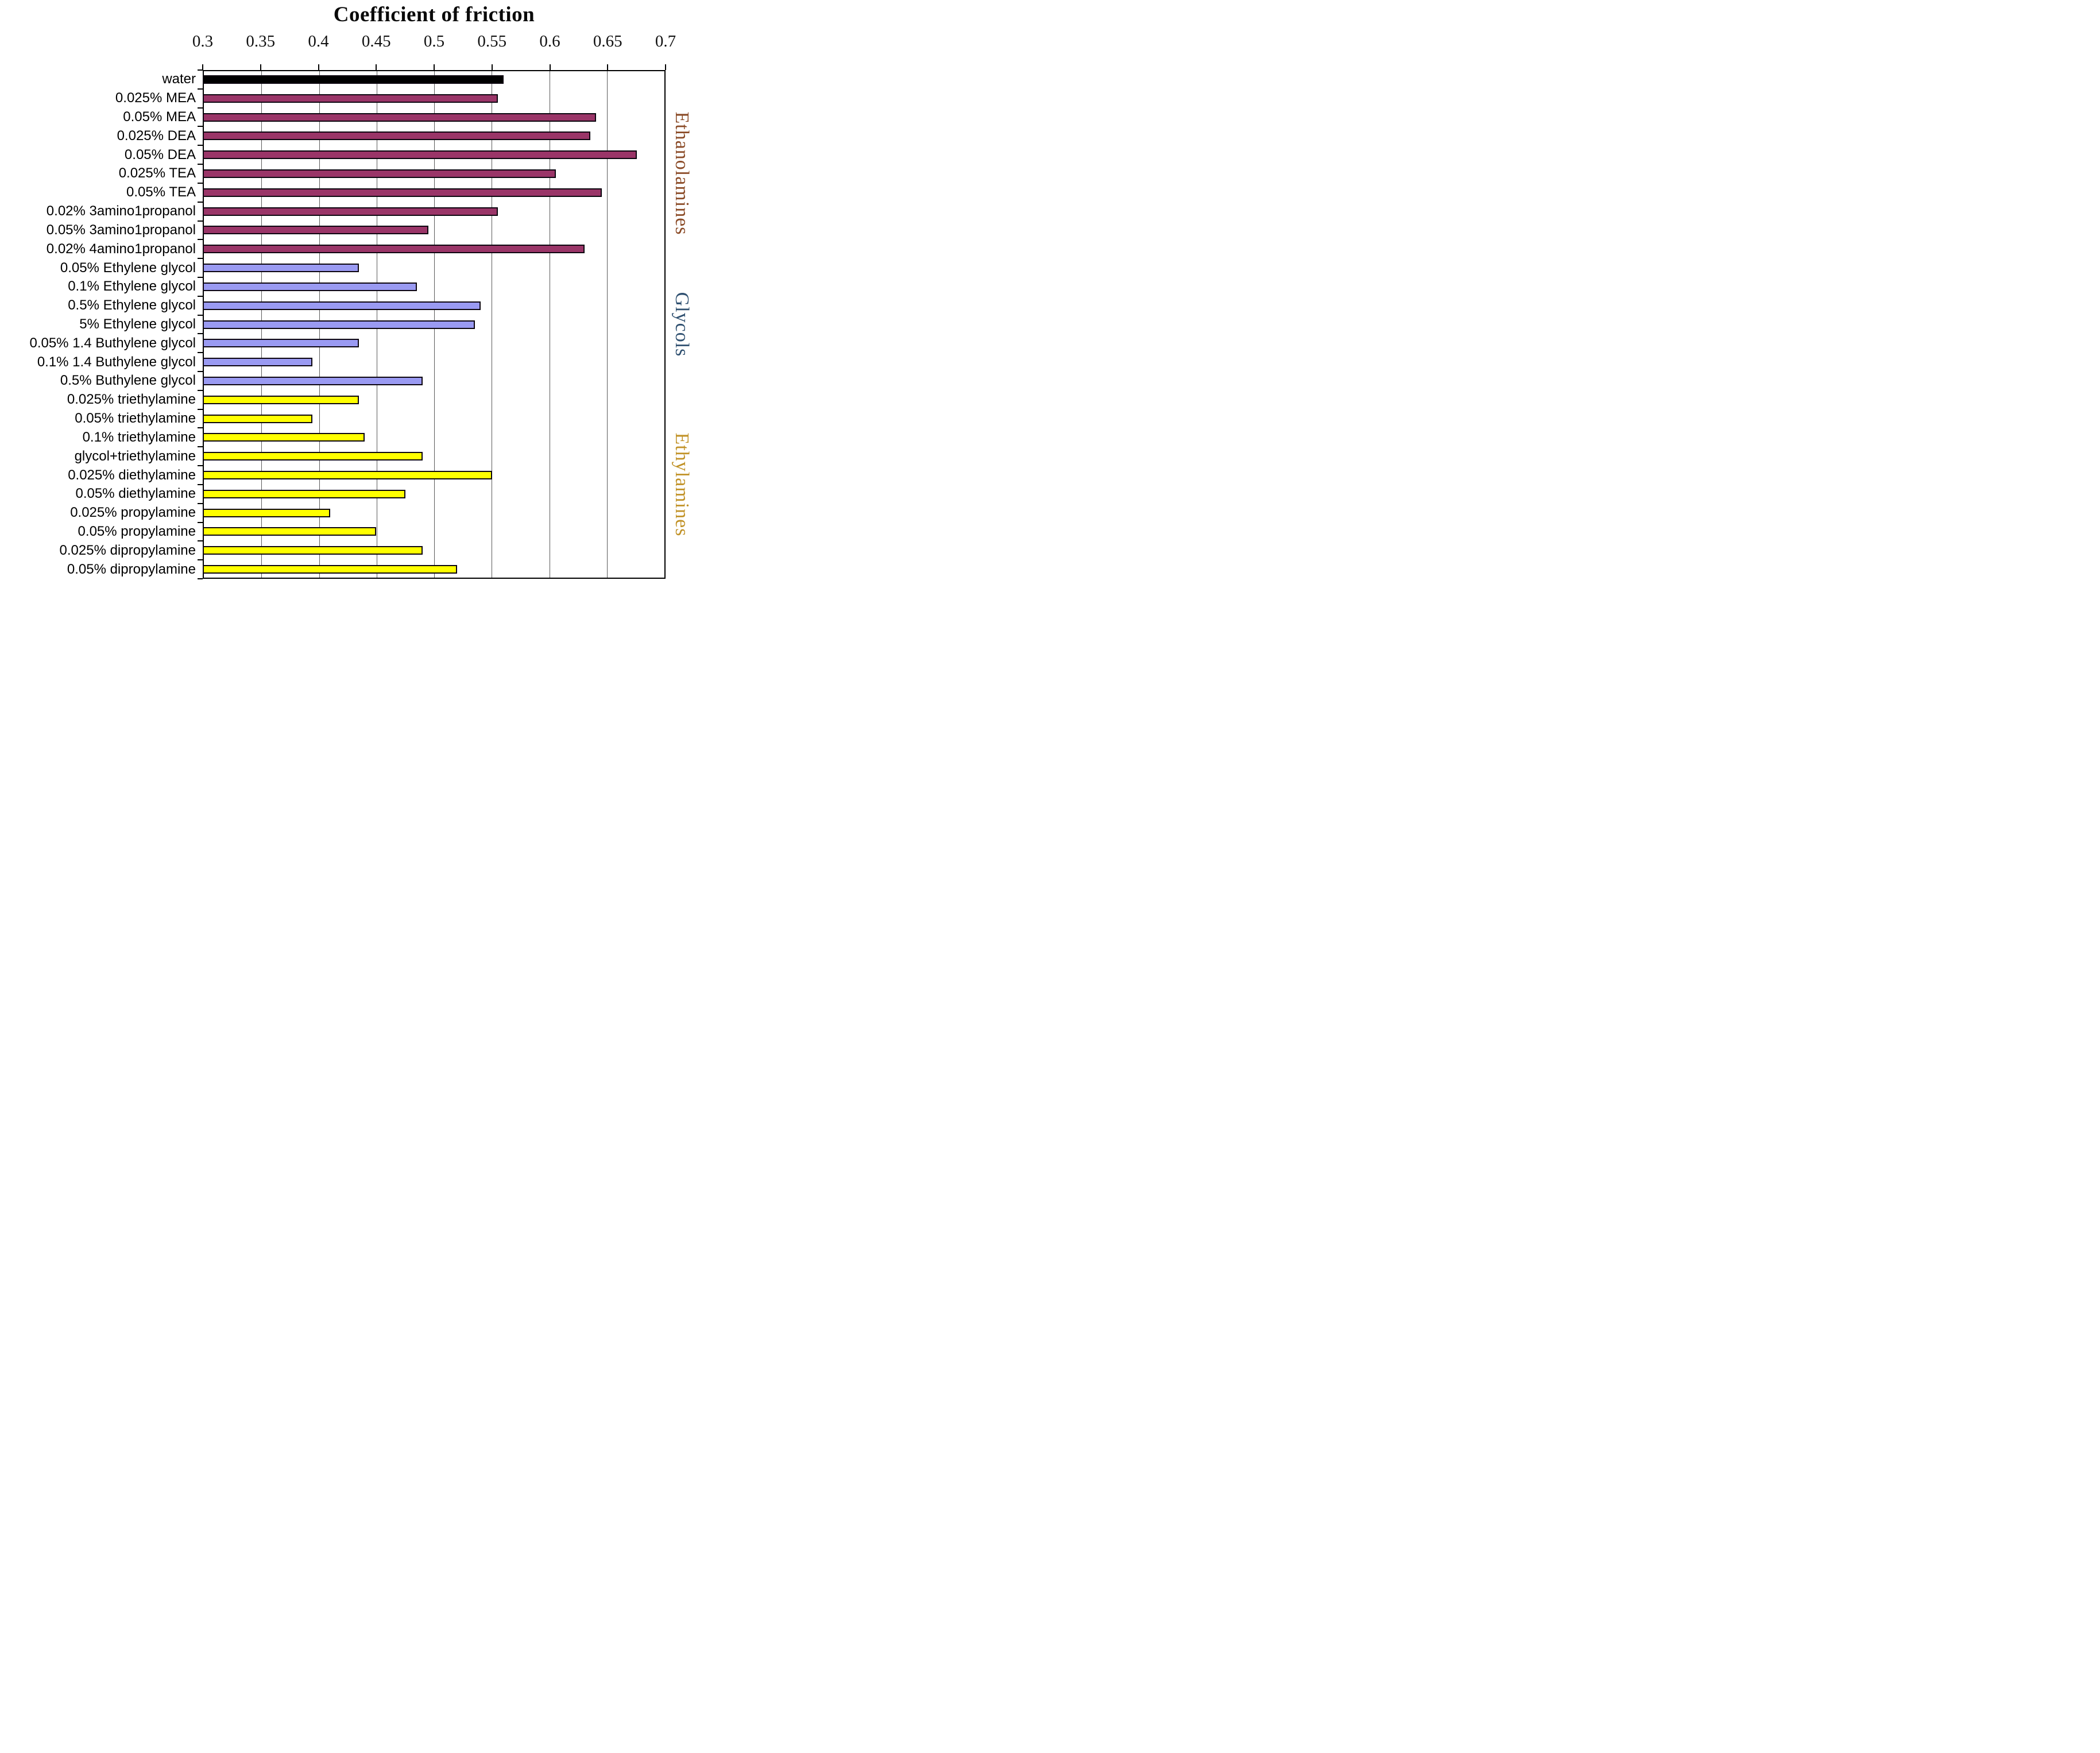  What do you see at coordinates (127, 550) in the screenshot?
I see `category-label-0-025-dipropylamine: 0.025% dipropylamine` at bounding box center [127, 550].